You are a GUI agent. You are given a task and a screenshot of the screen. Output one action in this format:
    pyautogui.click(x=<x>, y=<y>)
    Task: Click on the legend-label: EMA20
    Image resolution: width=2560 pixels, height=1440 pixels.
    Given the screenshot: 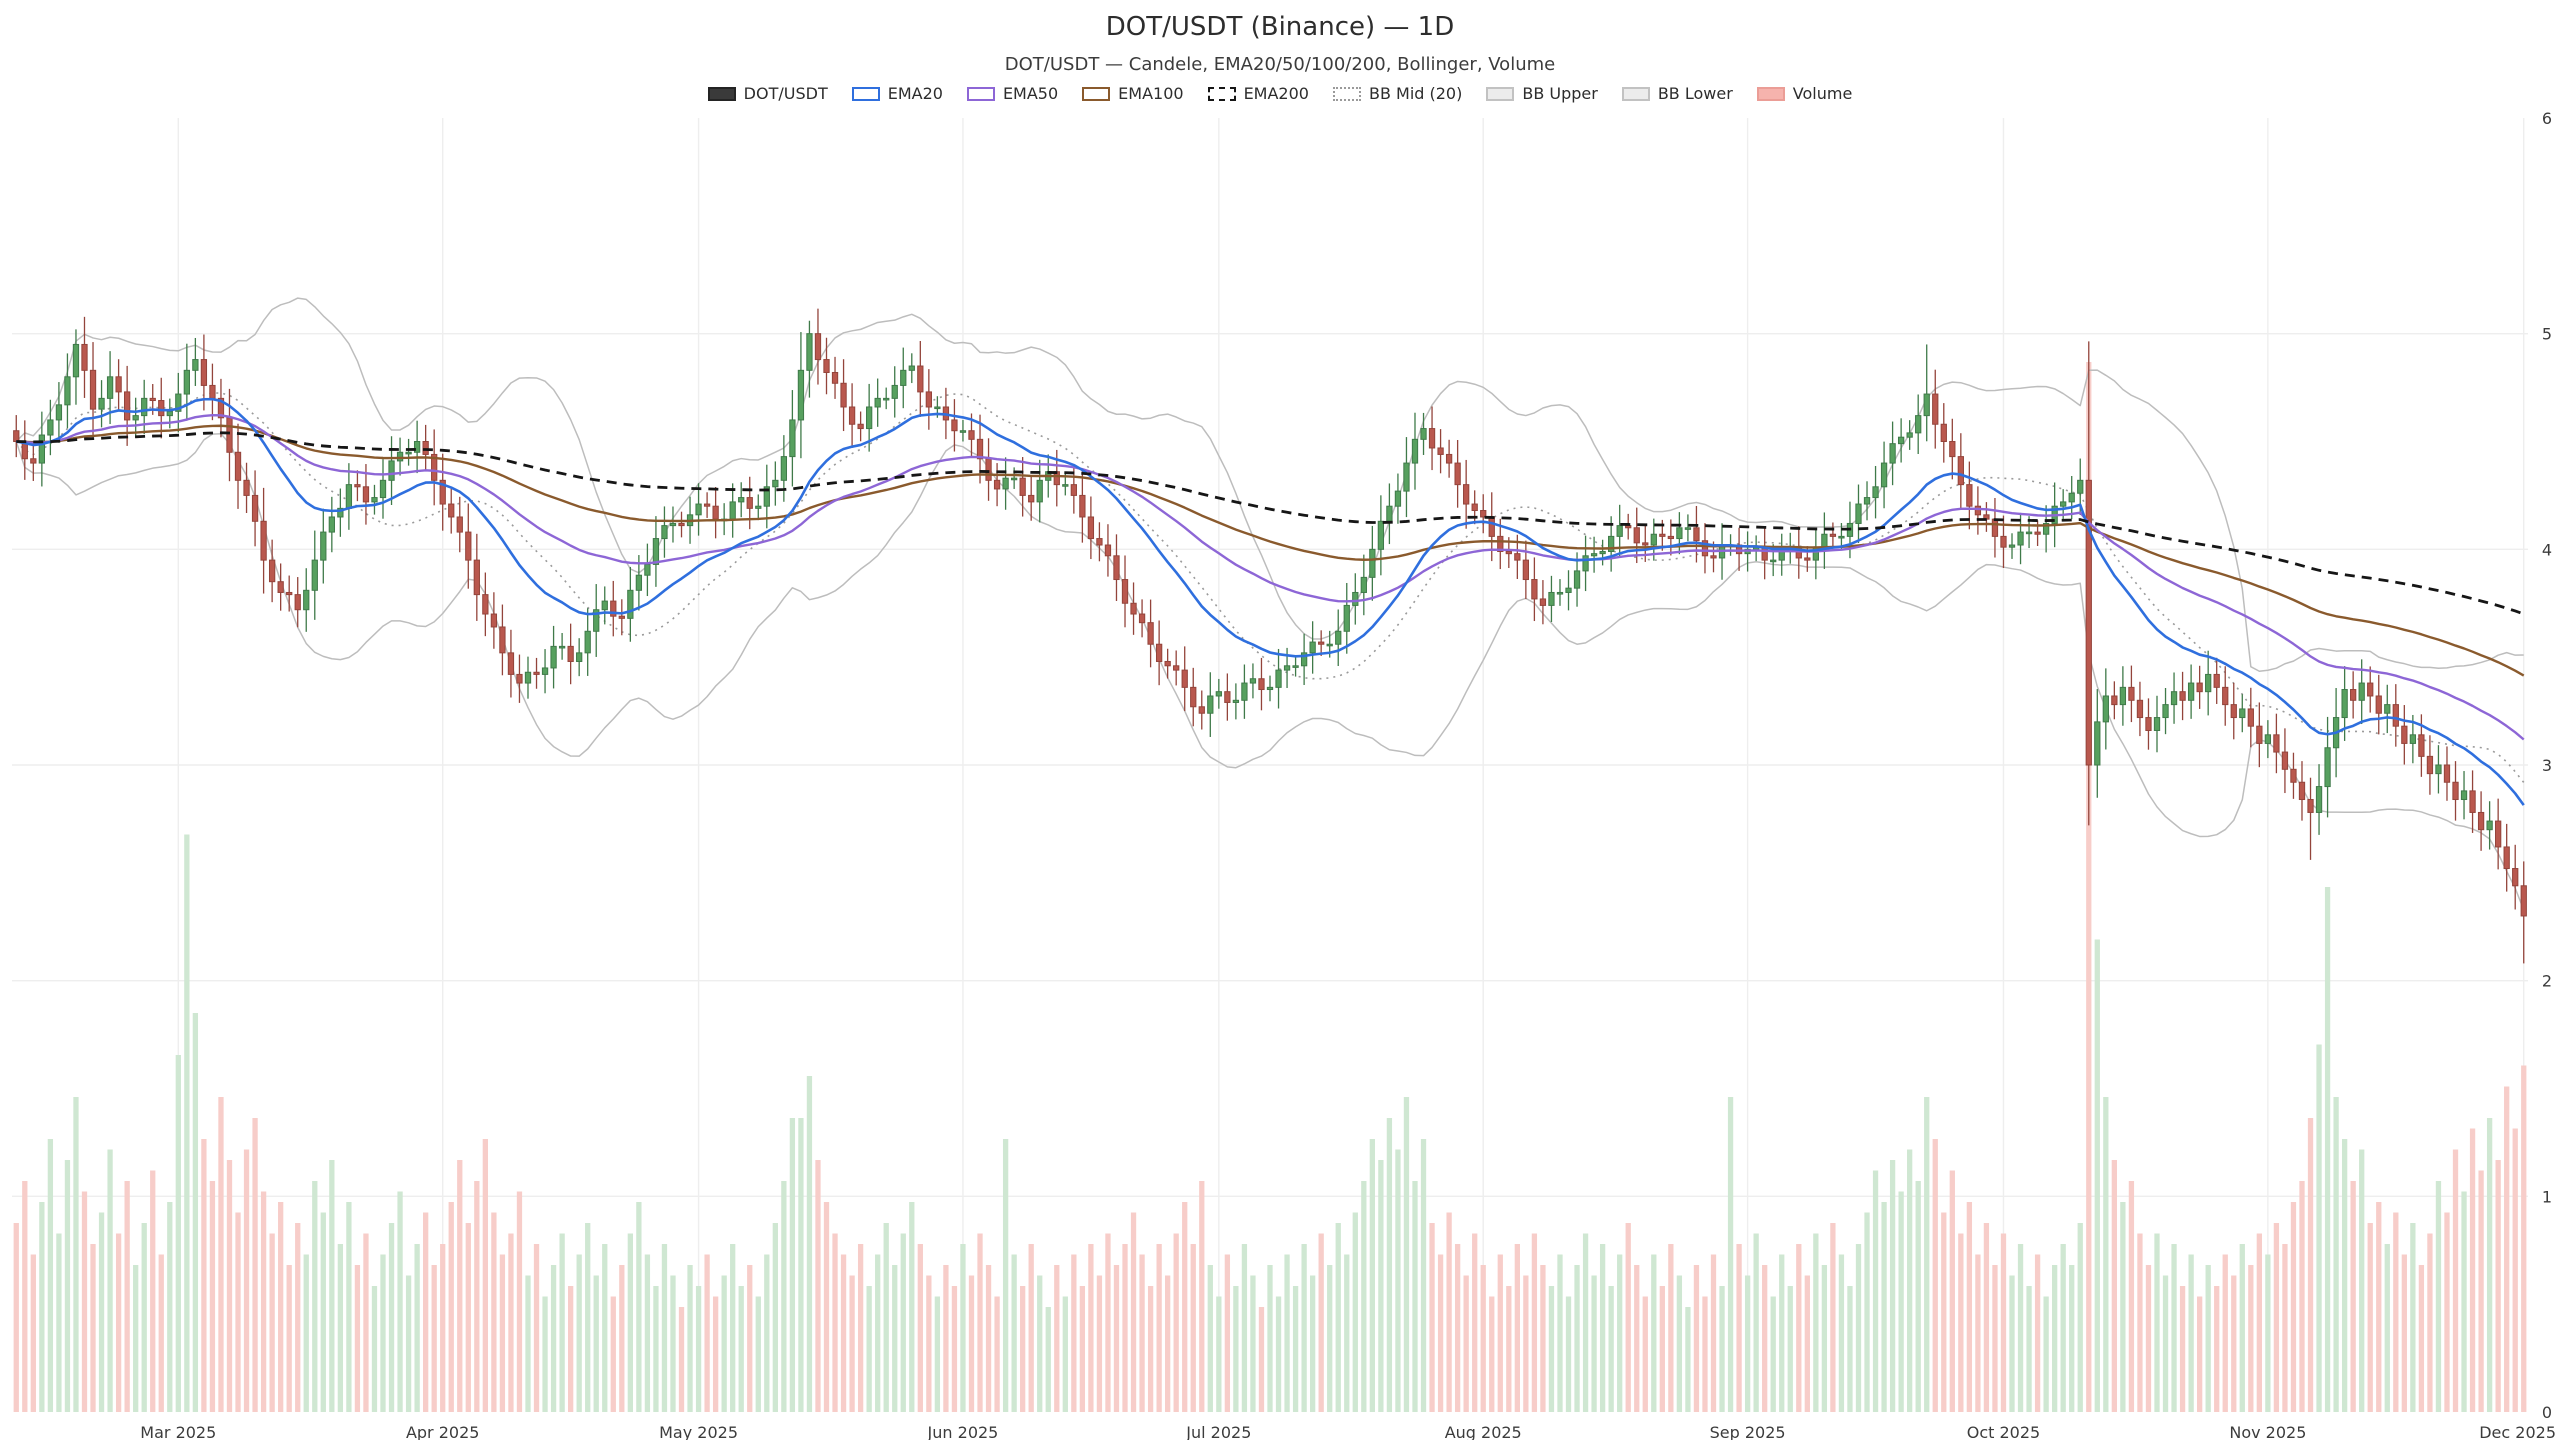 What is the action you would take?
    pyautogui.click(x=915, y=93)
    